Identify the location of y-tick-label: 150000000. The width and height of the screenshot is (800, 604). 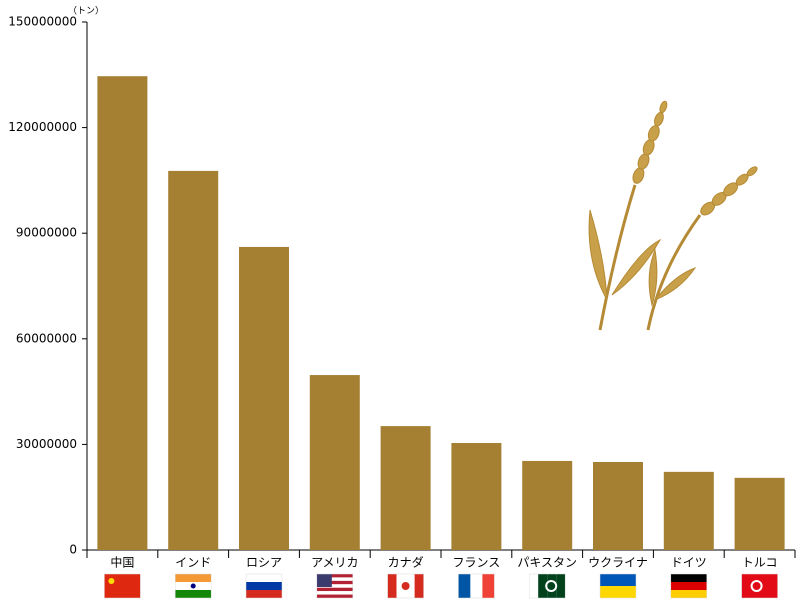
(42, 22).